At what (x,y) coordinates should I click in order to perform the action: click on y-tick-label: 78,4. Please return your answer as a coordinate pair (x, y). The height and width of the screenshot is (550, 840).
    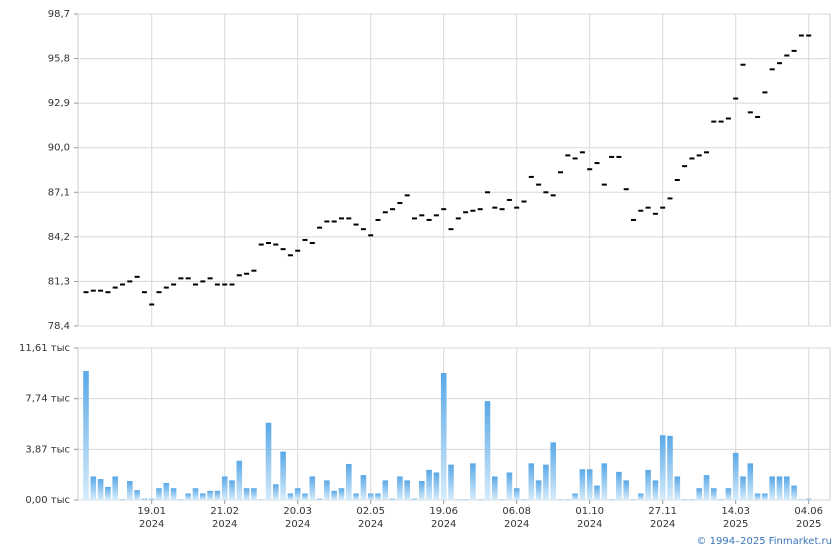
    Looking at the image, I should click on (59, 326).